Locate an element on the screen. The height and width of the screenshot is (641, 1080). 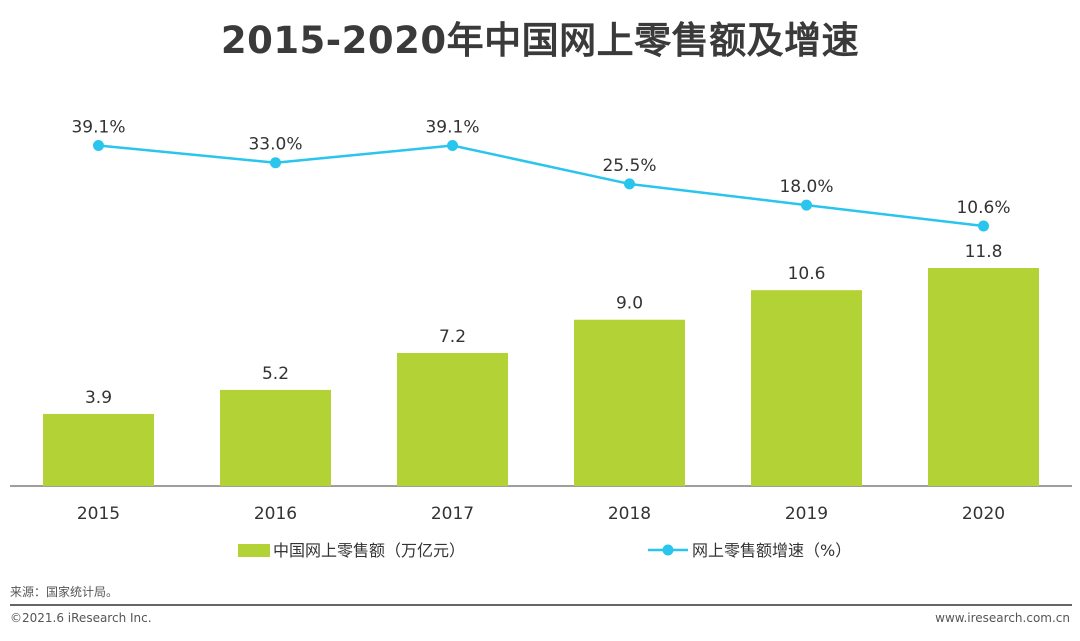
bar-value-label: 9.0 is located at coordinates (629, 304).